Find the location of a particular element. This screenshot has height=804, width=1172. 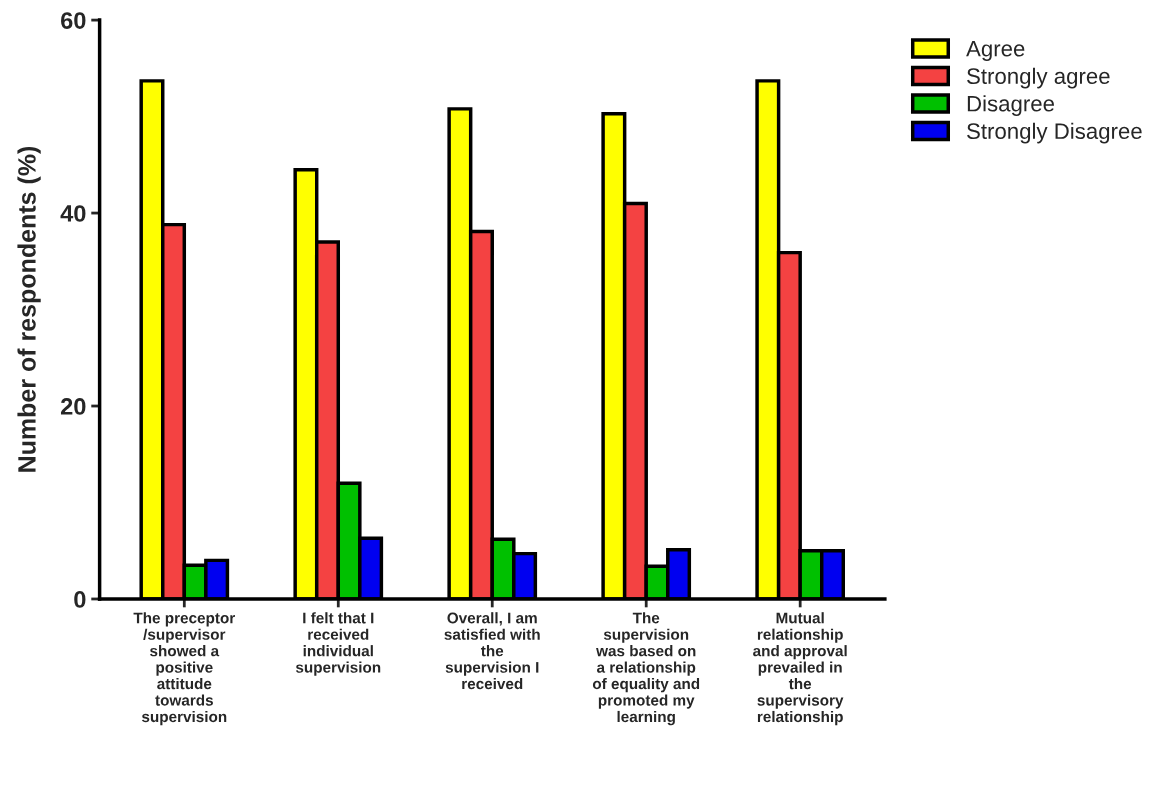

x-tick-label: I felt that I received individual supervision is located at coordinates (338, 644).